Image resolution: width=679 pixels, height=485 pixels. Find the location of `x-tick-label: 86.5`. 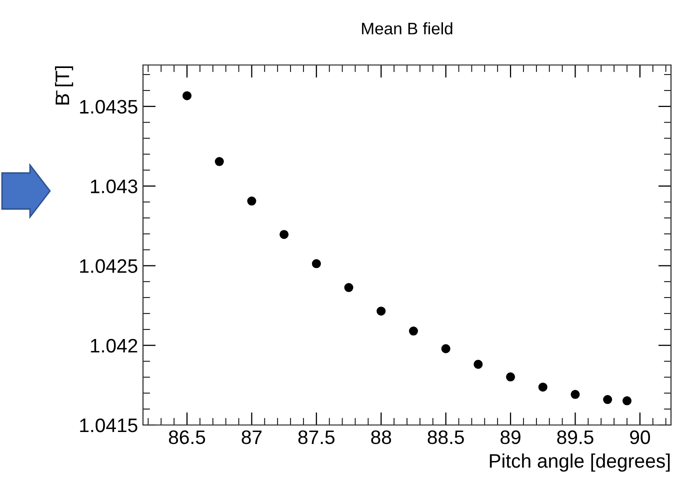

x-tick-label: 86.5 is located at coordinates (187, 437).